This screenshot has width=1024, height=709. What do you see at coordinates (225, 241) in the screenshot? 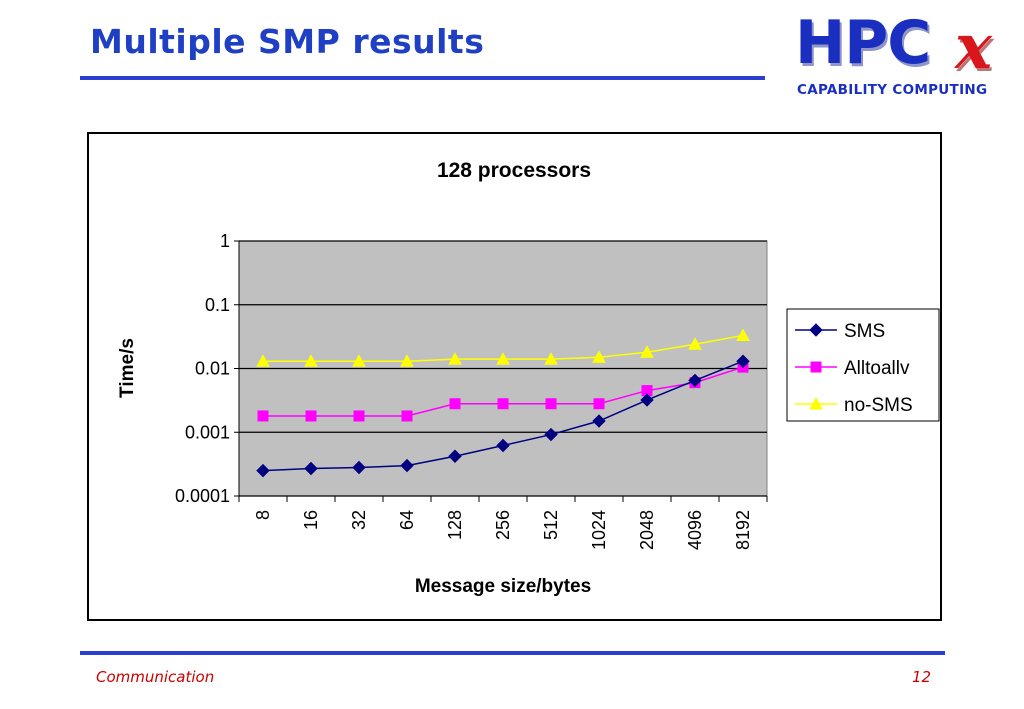
I see `y-tick-label: 1` at bounding box center [225, 241].